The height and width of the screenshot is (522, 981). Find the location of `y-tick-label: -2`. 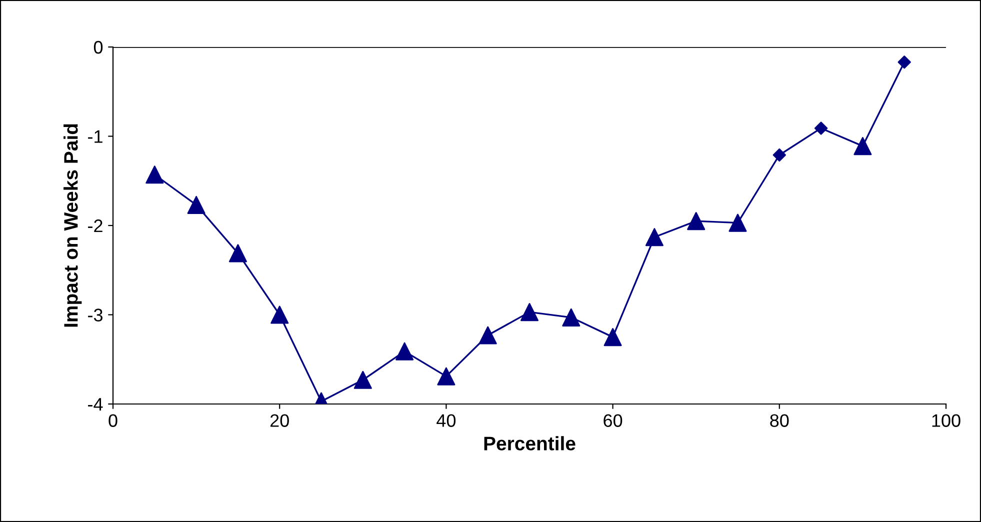

y-tick-label: -2 is located at coordinates (95, 225).